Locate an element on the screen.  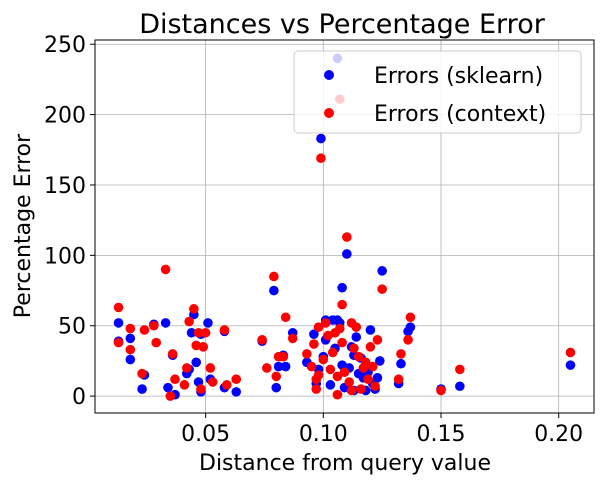
y-tick-label: 100 is located at coordinates (65, 256).